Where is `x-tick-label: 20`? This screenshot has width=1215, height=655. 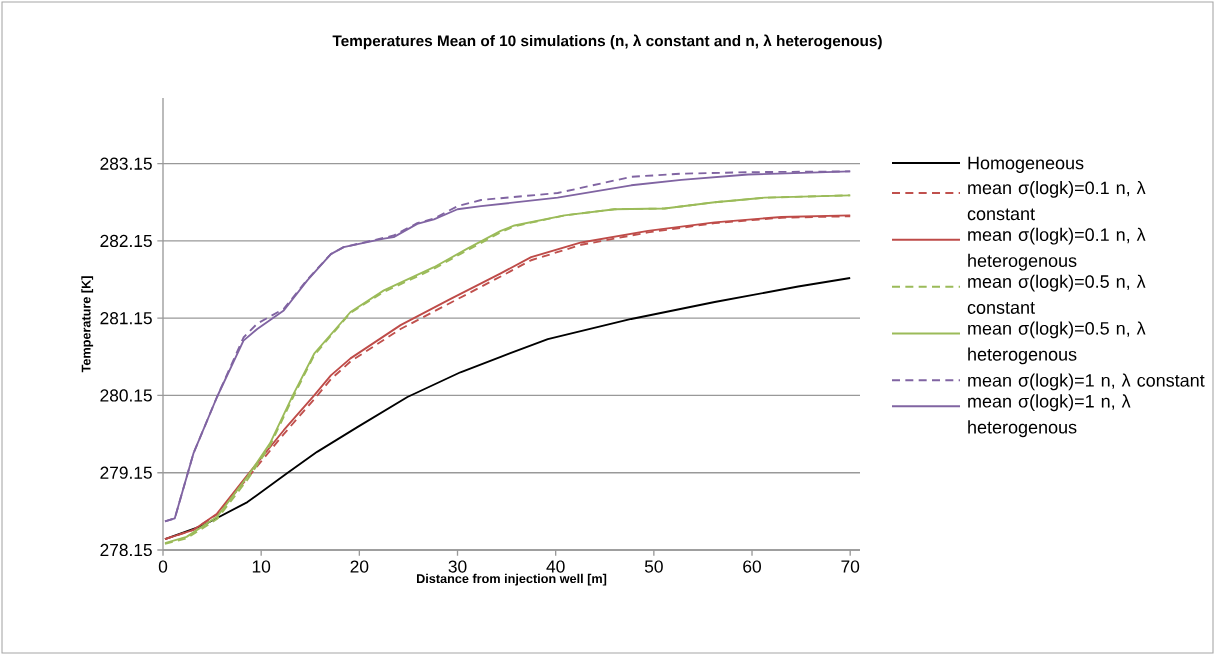 x-tick-label: 20 is located at coordinates (359, 566).